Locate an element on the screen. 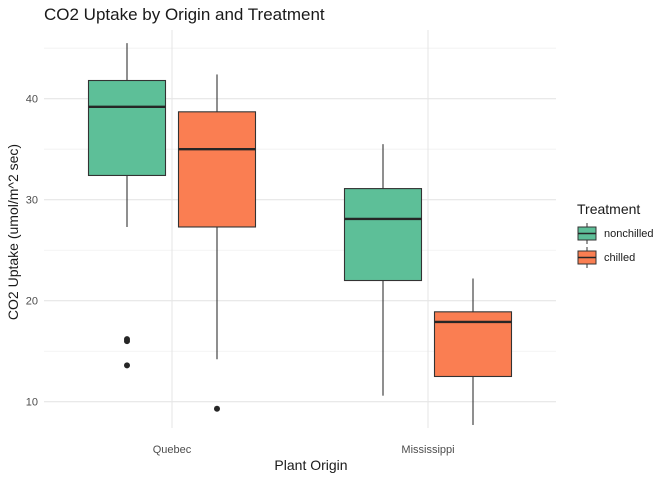 This screenshot has width=672, height=480. x-tick-label: Quebec is located at coordinates (172, 450).